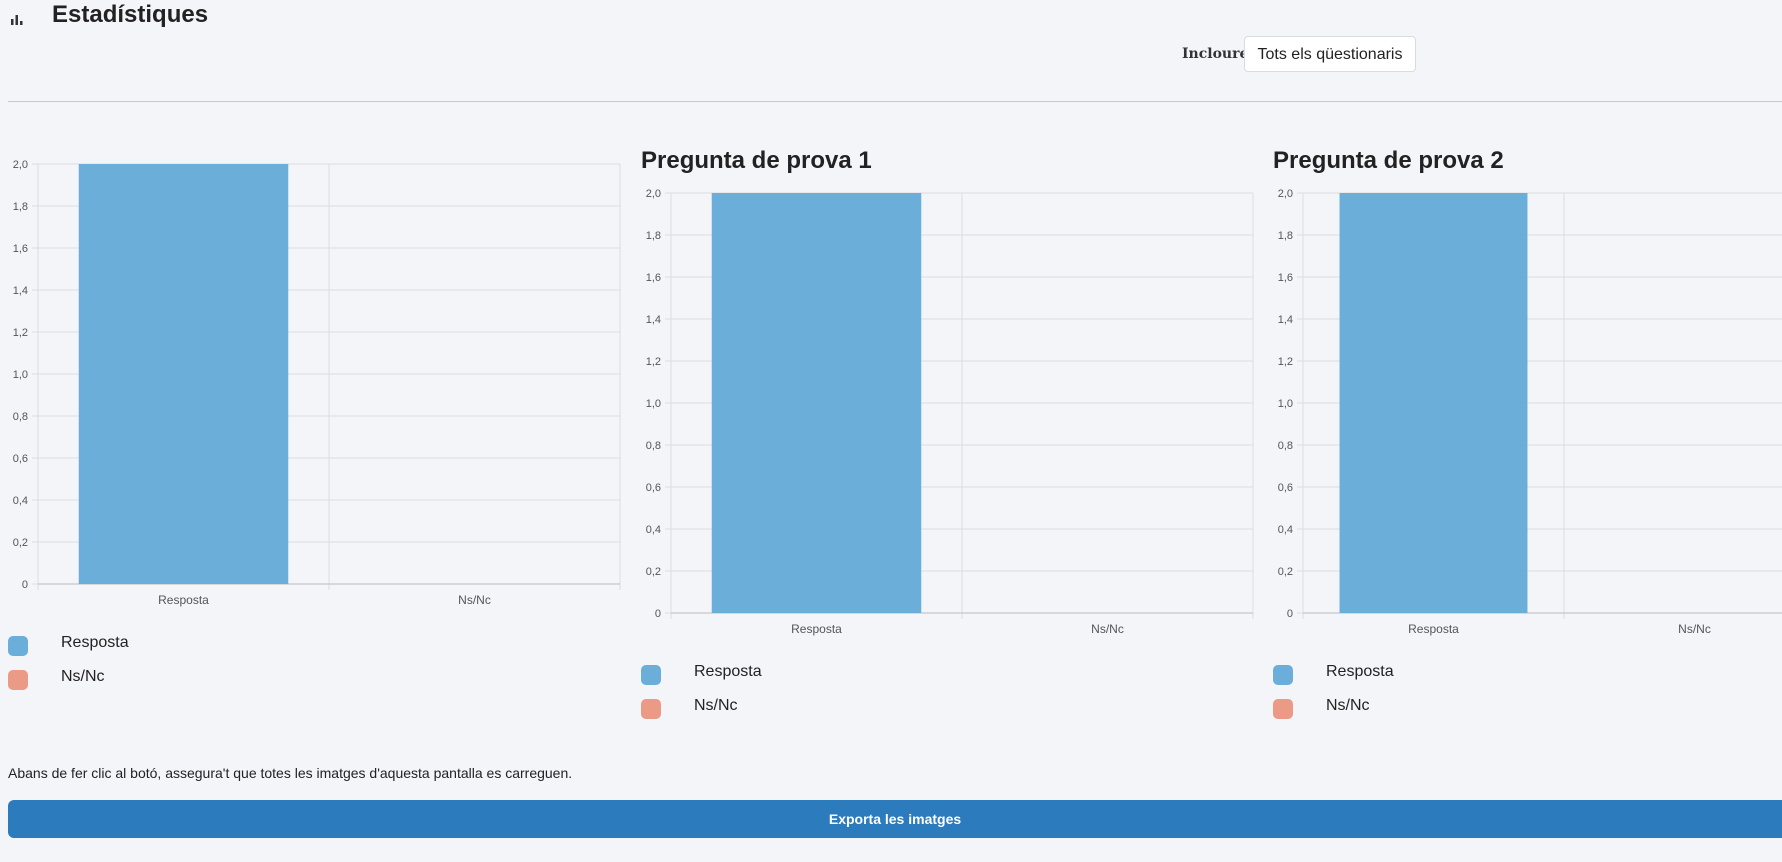 The image size is (1782, 862). What do you see at coordinates (1330, 54) in the screenshot?
I see `include-select: Tots els qüestionaris` at bounding box center [1330, 54].